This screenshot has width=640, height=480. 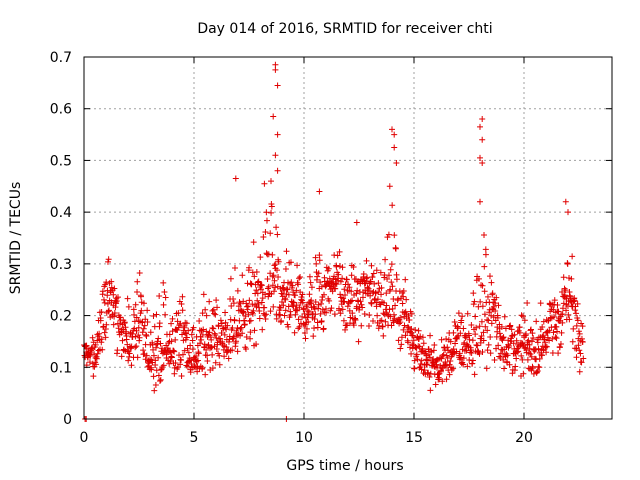 What do you see at coordinates (61, 213) in the screenshot?
I see `y-tick-label: 0.4` at bounding box center [61, 213].